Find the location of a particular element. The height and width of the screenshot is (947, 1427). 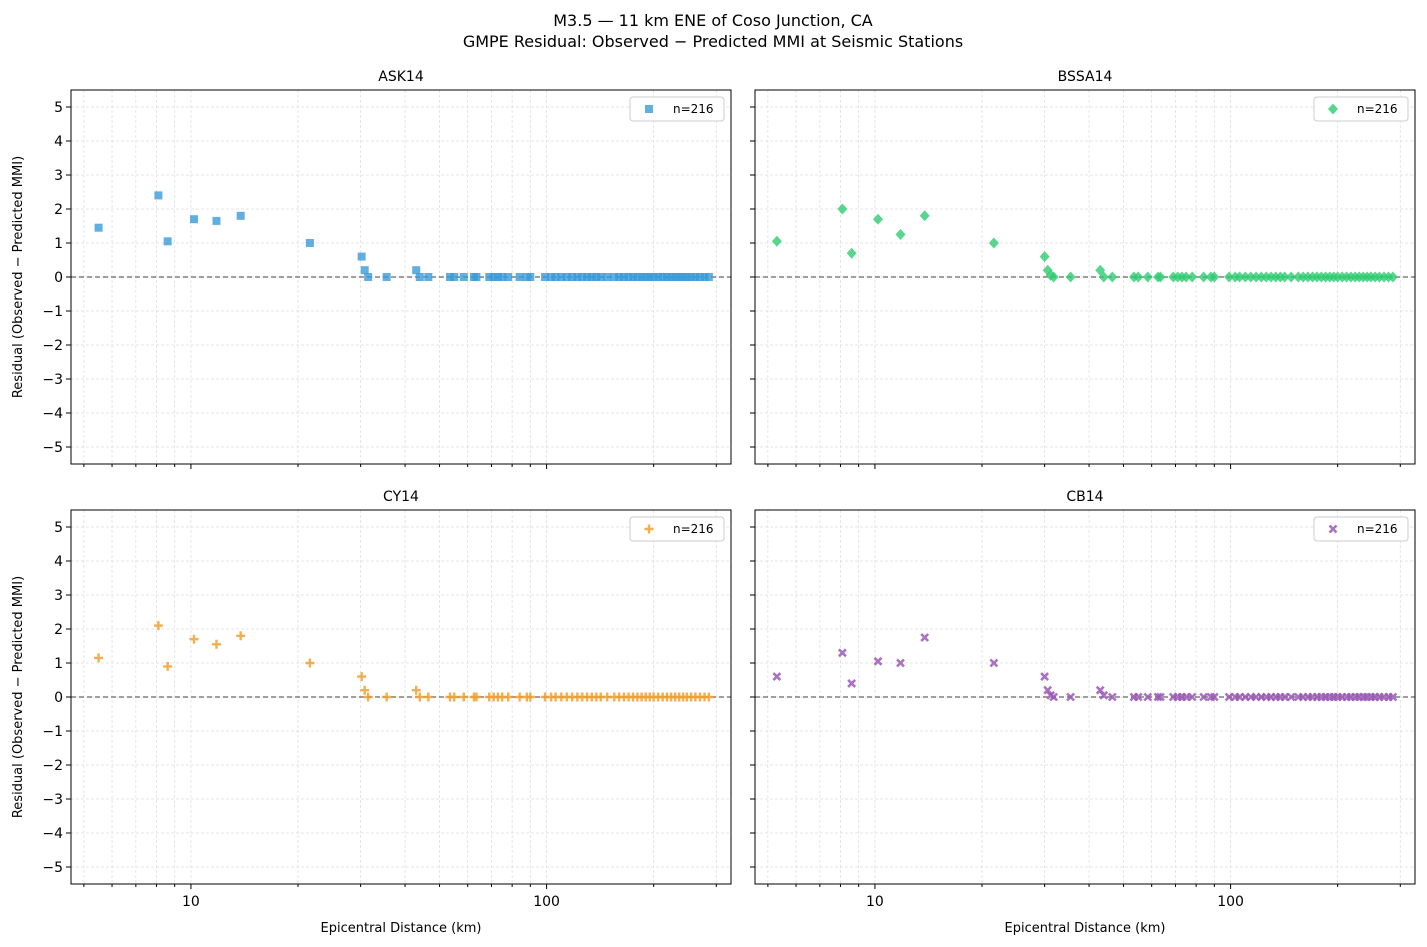

y-tick-label: −4 is located at coordinates (52, 414).